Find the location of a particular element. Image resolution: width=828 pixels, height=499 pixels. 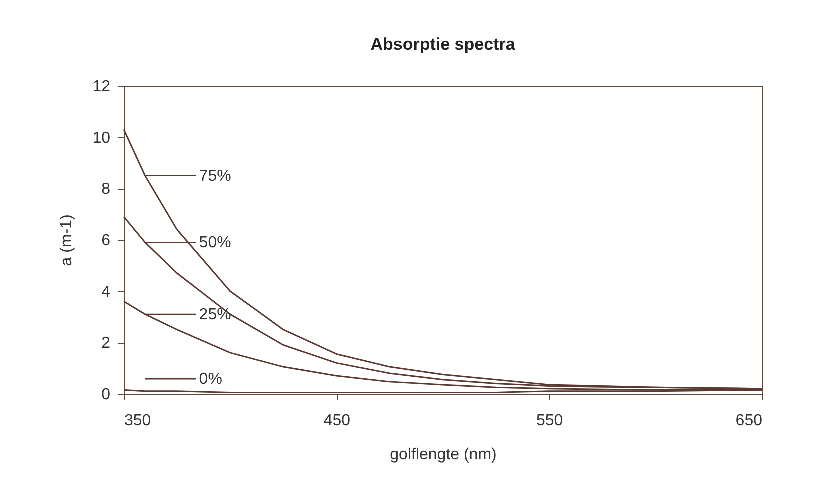

x-tick-label: 550 is located at coordinates (550, 421).